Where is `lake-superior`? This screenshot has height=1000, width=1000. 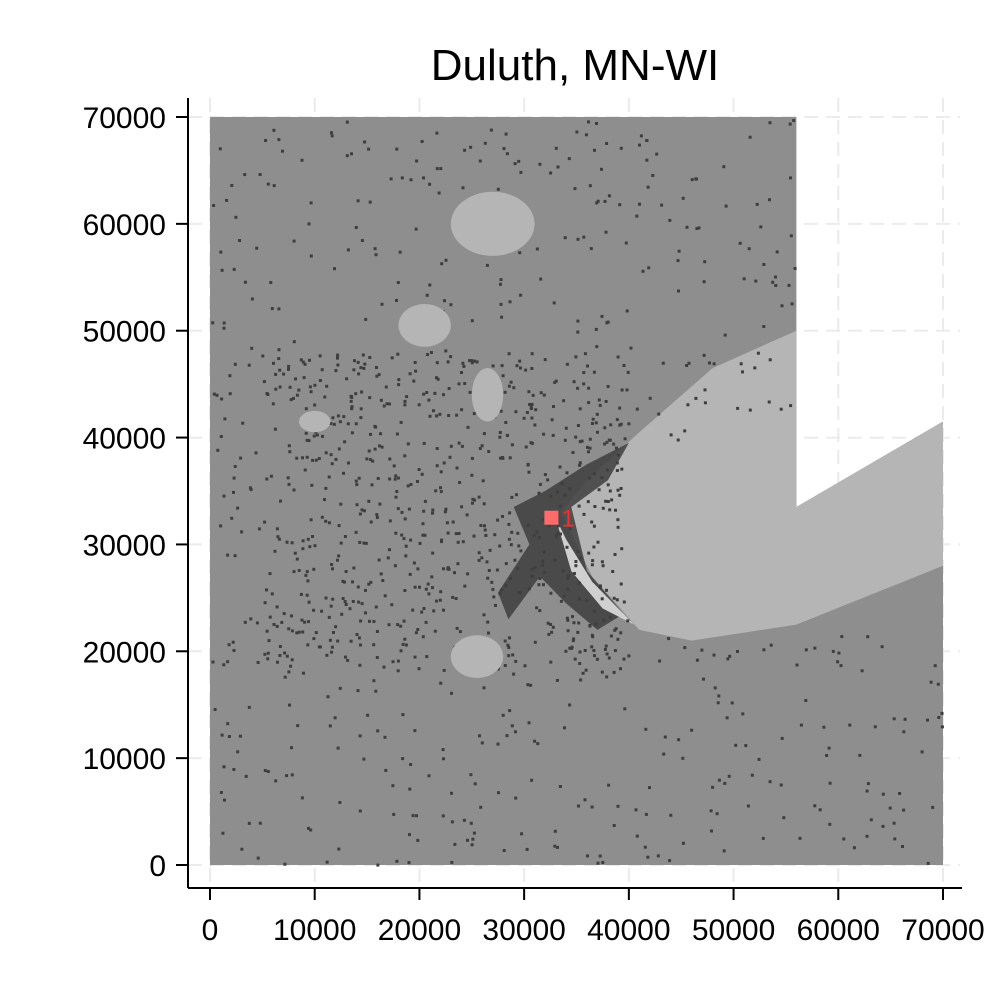 lake-superior is located at coordinates (751, 485).